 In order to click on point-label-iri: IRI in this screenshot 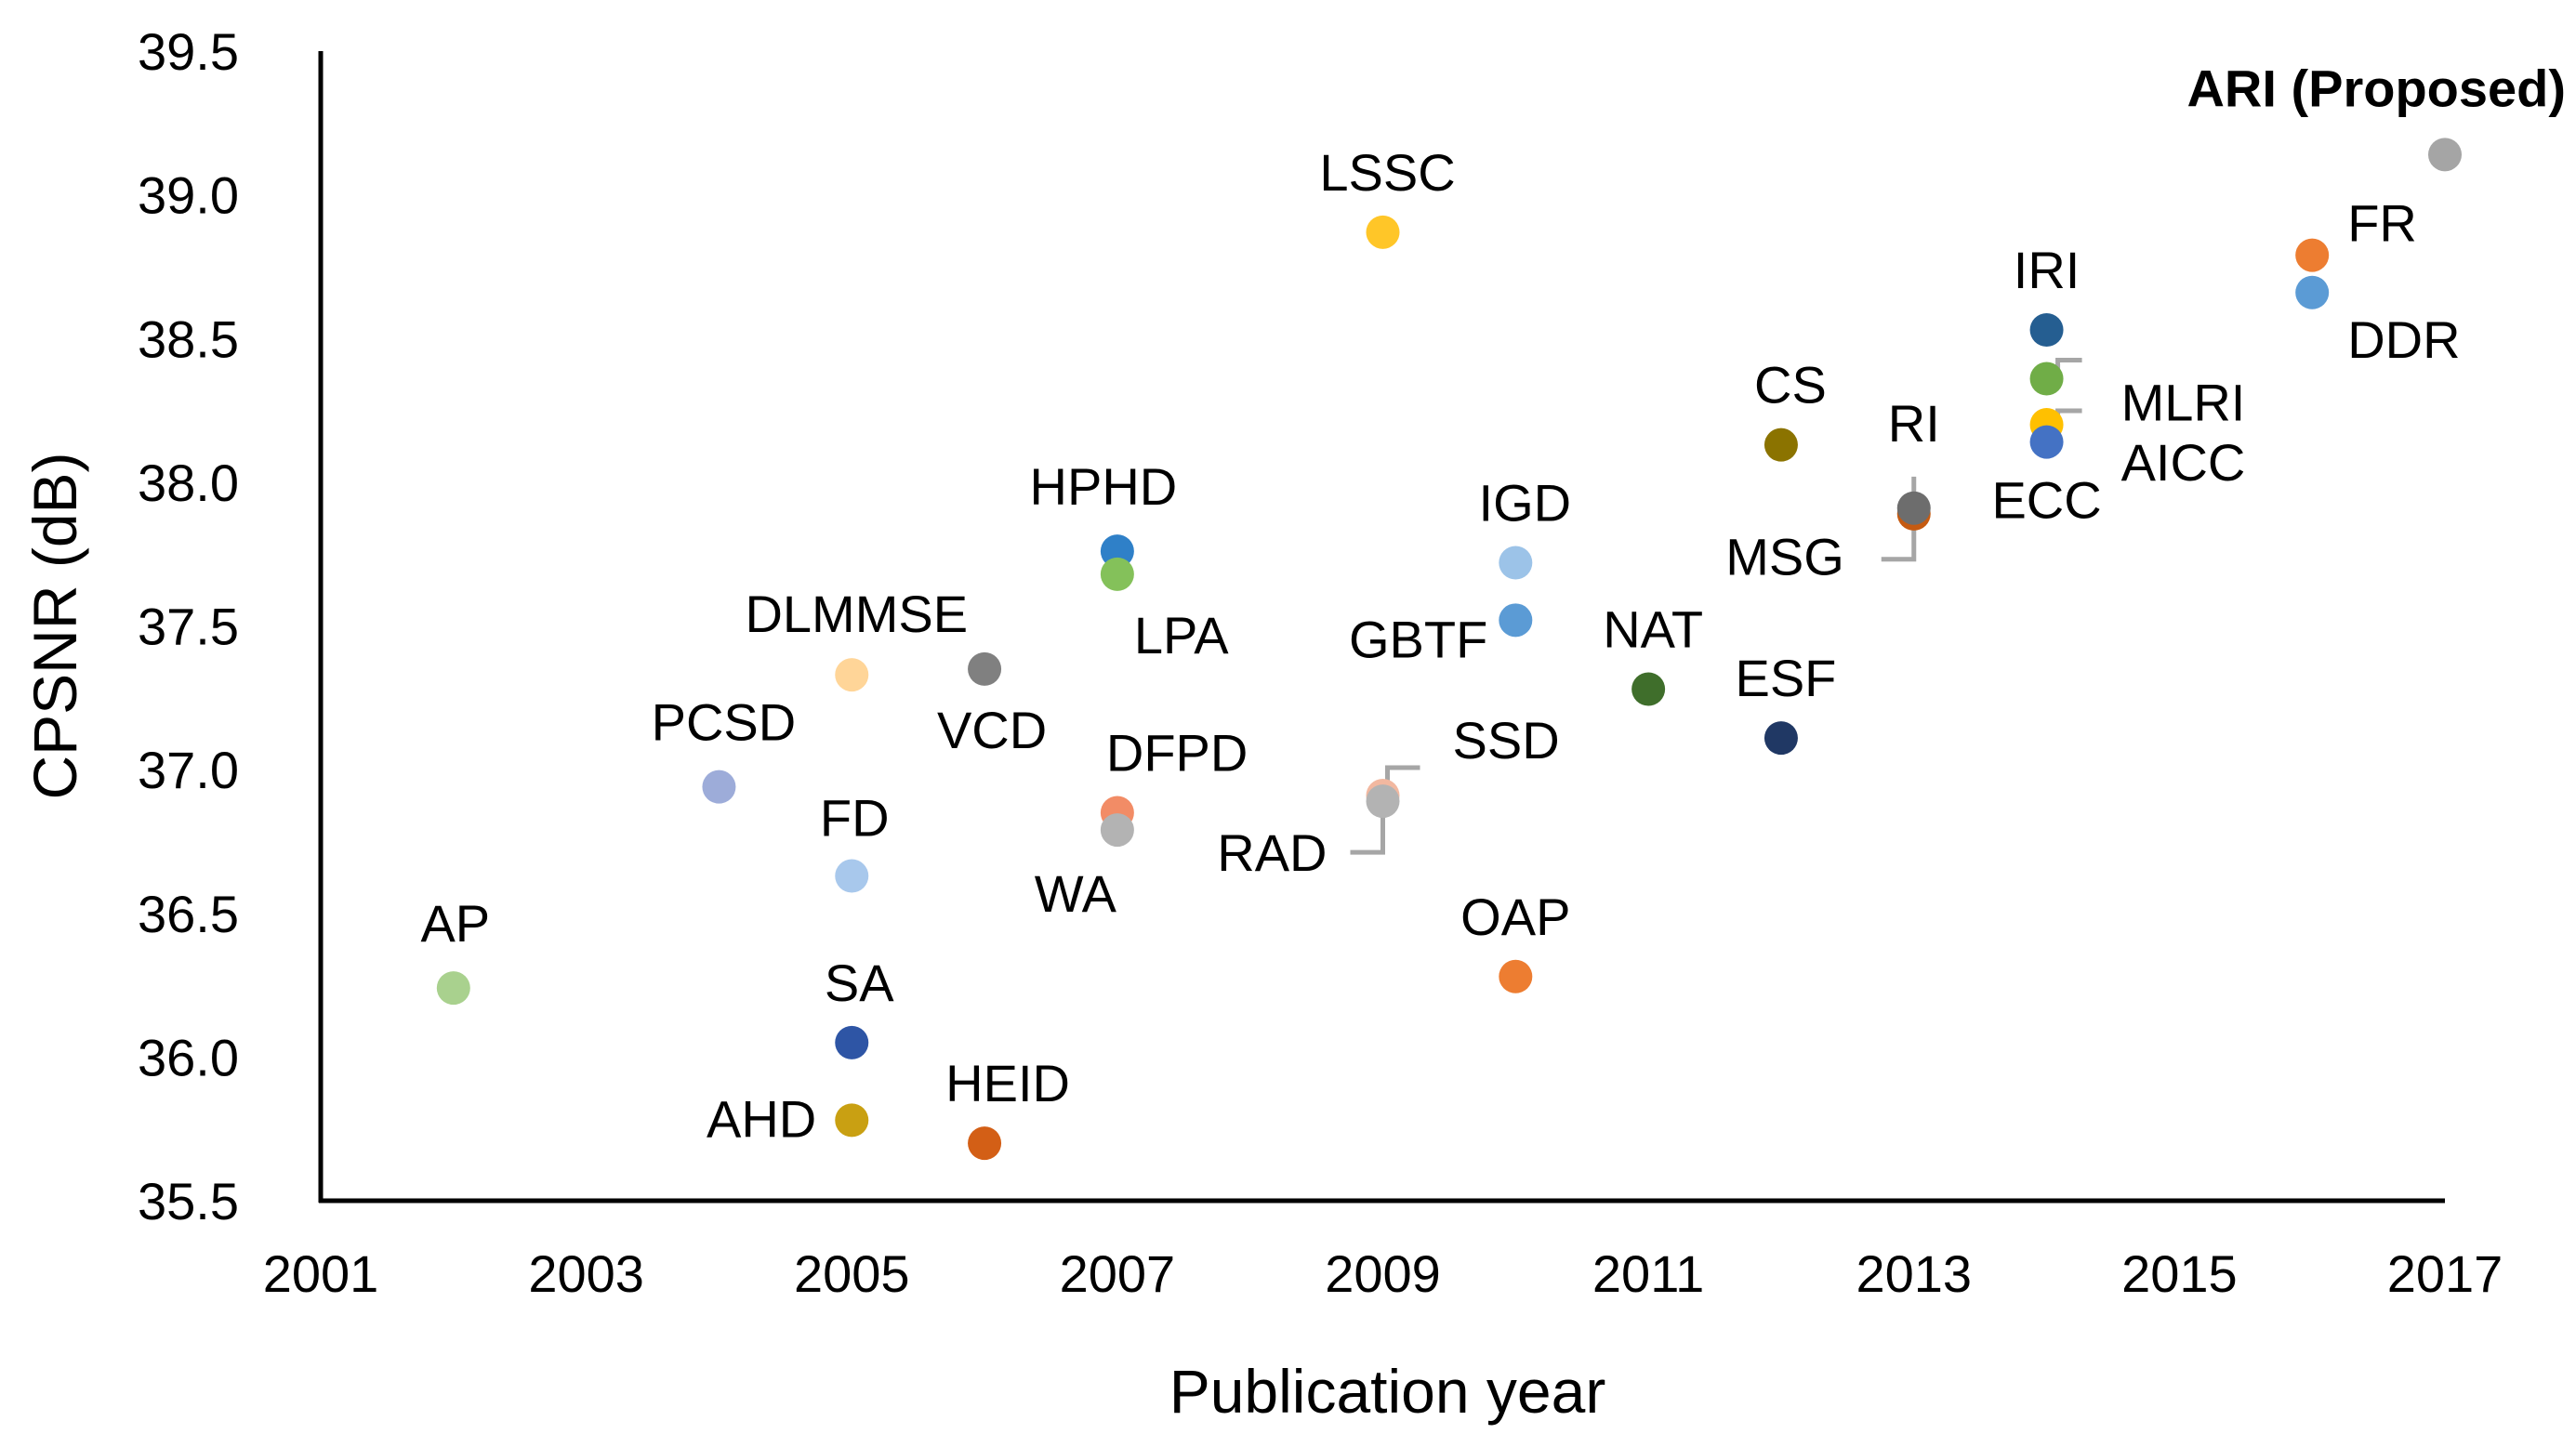, I will do `click(2047, 270)`.